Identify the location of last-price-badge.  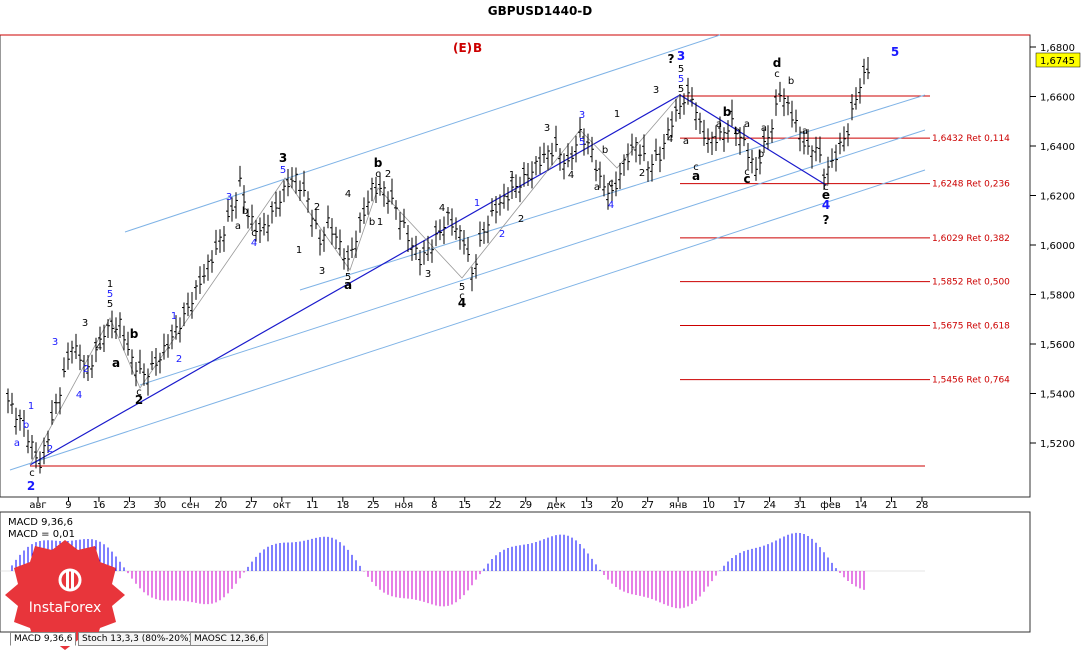
(1058, 60).